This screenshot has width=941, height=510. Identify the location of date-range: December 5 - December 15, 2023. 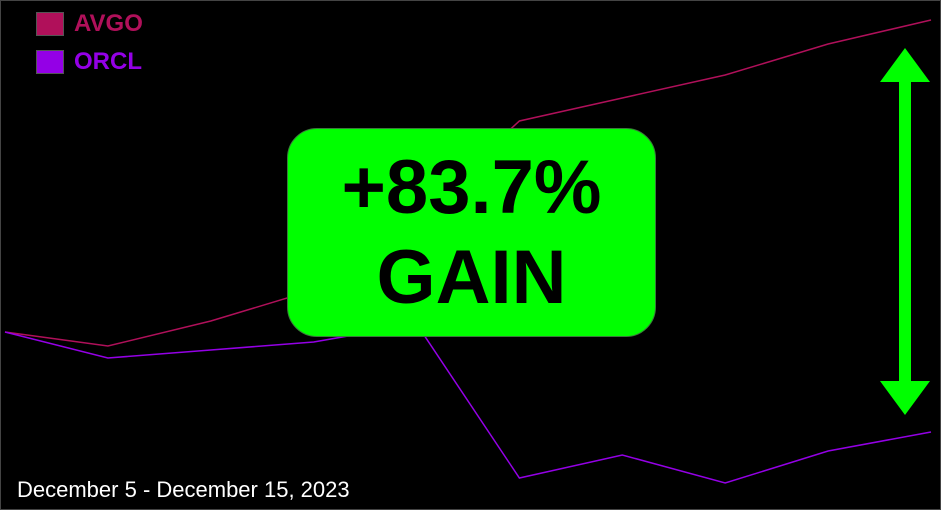
(183, 489).